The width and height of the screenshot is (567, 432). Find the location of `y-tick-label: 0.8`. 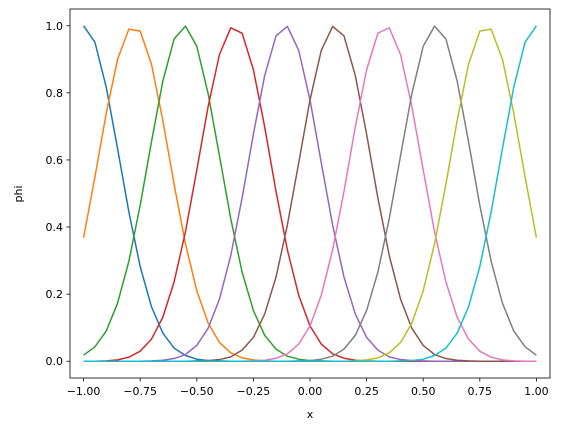

y-tick-label: 0.8 is located at coordinates (55, 93).